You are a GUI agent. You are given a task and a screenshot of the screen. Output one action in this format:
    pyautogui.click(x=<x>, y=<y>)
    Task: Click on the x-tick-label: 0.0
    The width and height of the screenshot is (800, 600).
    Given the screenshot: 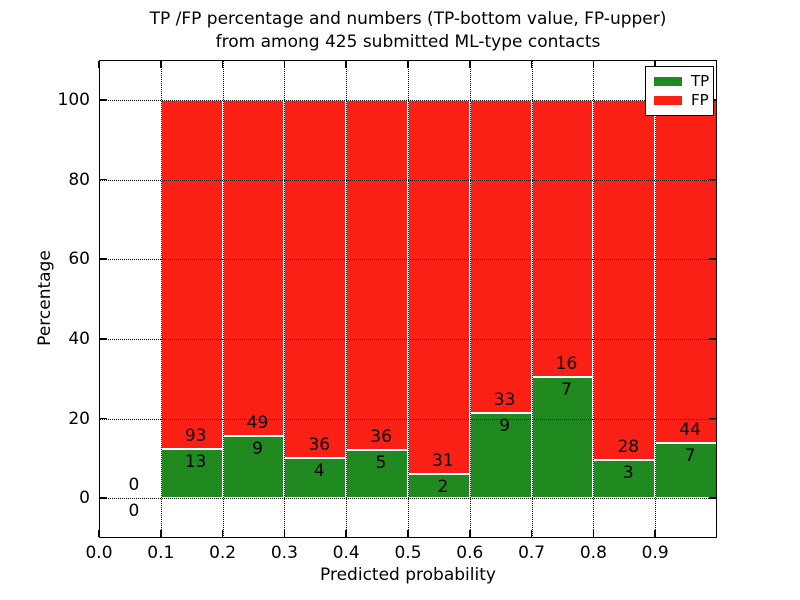 What is the action you would take?
    pyautogui.click(x=99, y=553)
    